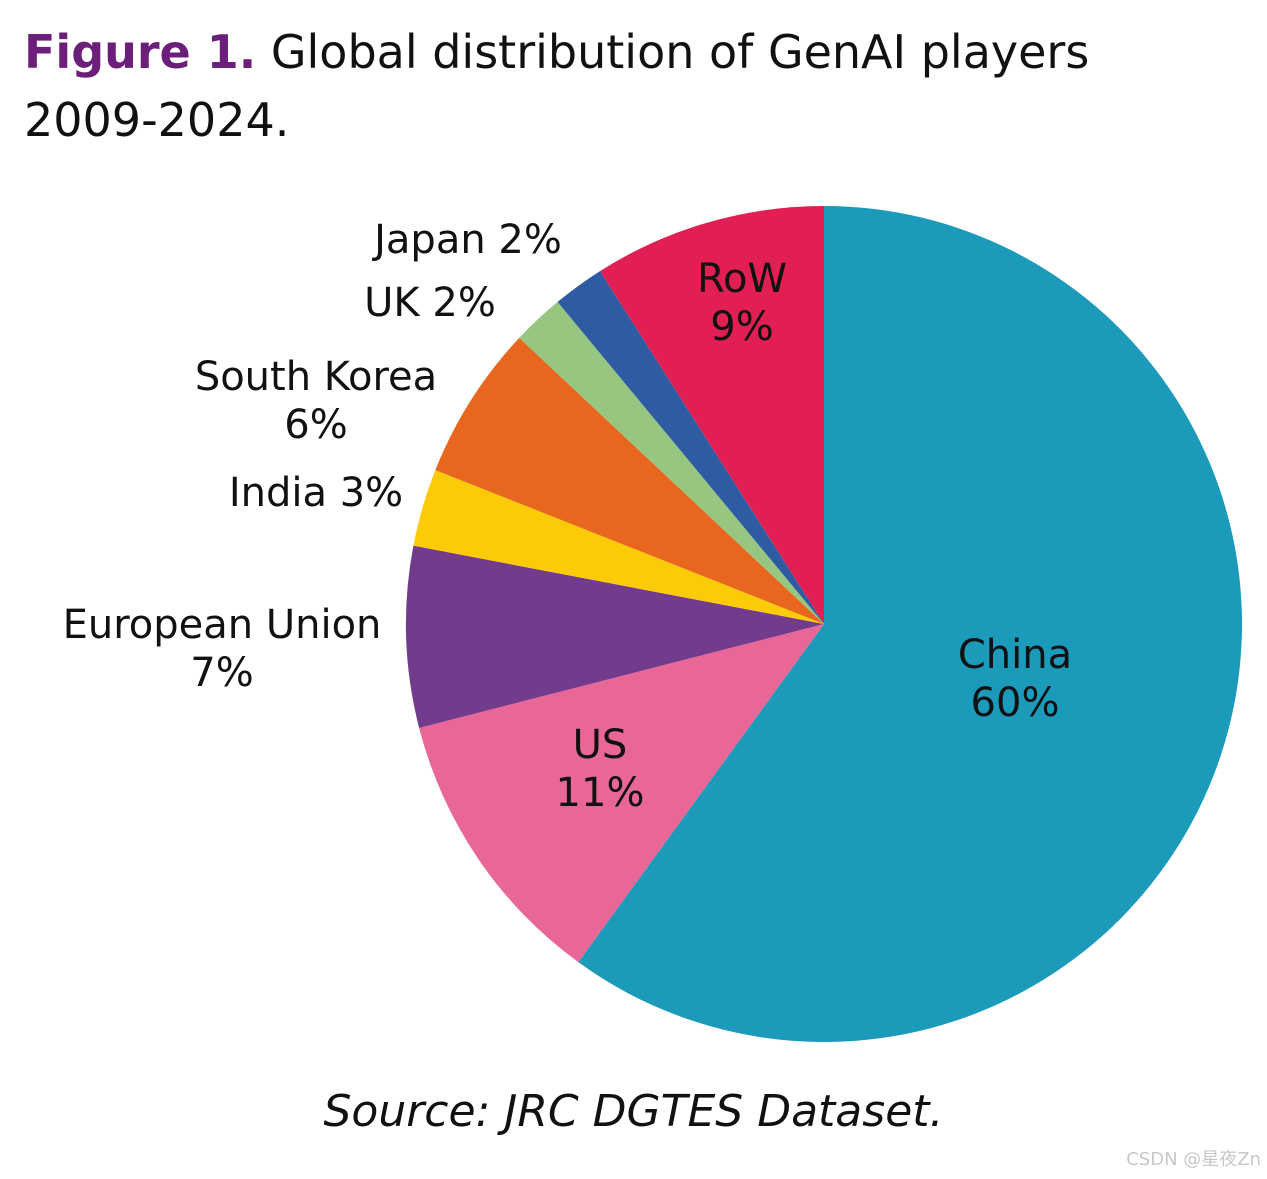  I want to click on pie-slice-us, so click(621, 793).